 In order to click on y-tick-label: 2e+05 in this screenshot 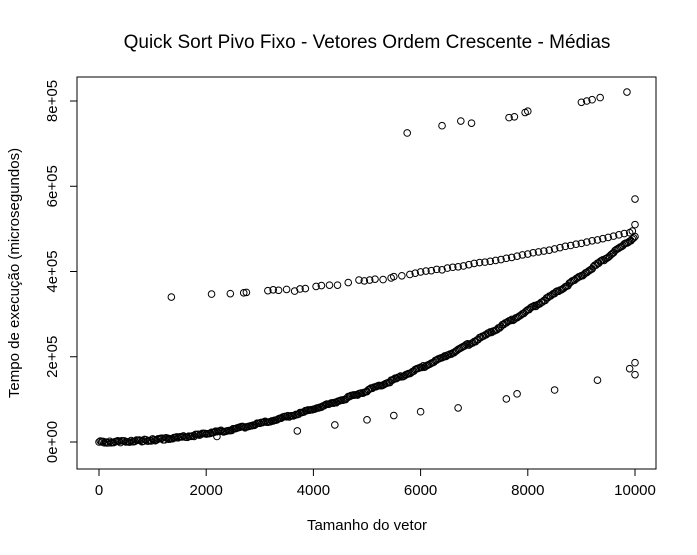, I will do `click(52, 357)`.